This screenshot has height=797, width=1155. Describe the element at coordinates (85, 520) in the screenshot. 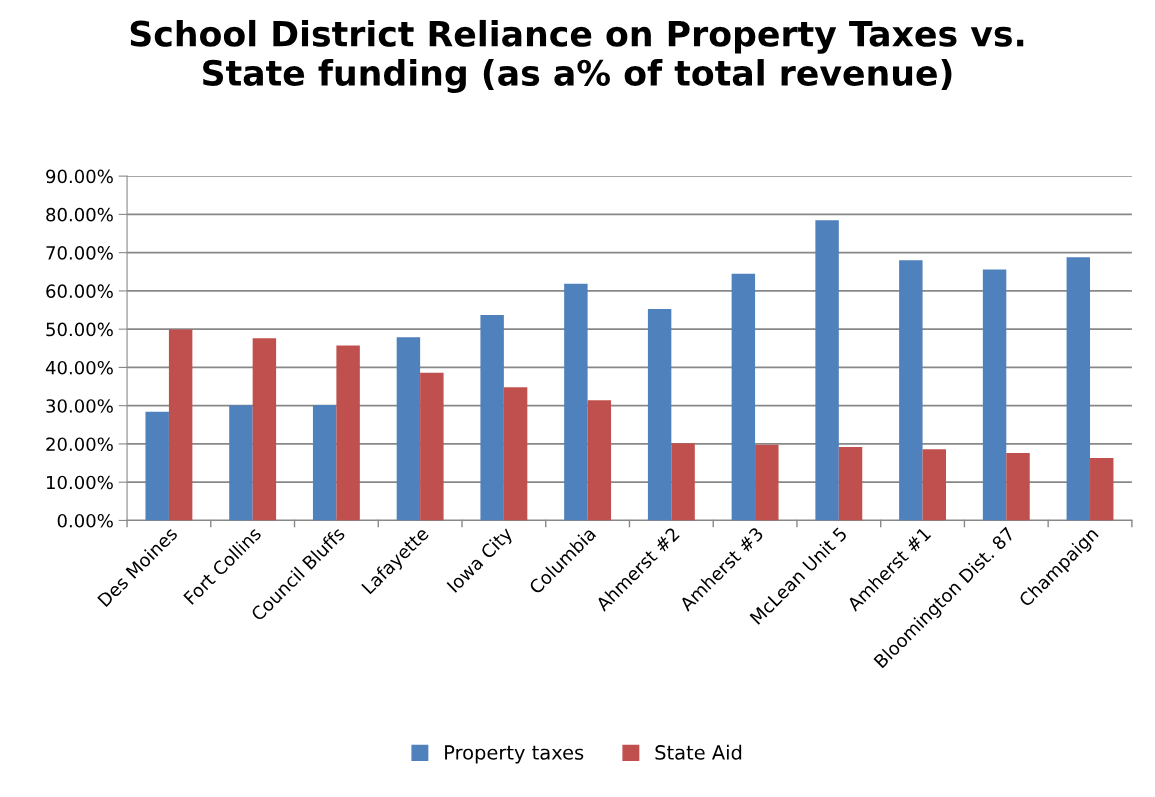

I see `y-tick-label: 0.00%` at that location.